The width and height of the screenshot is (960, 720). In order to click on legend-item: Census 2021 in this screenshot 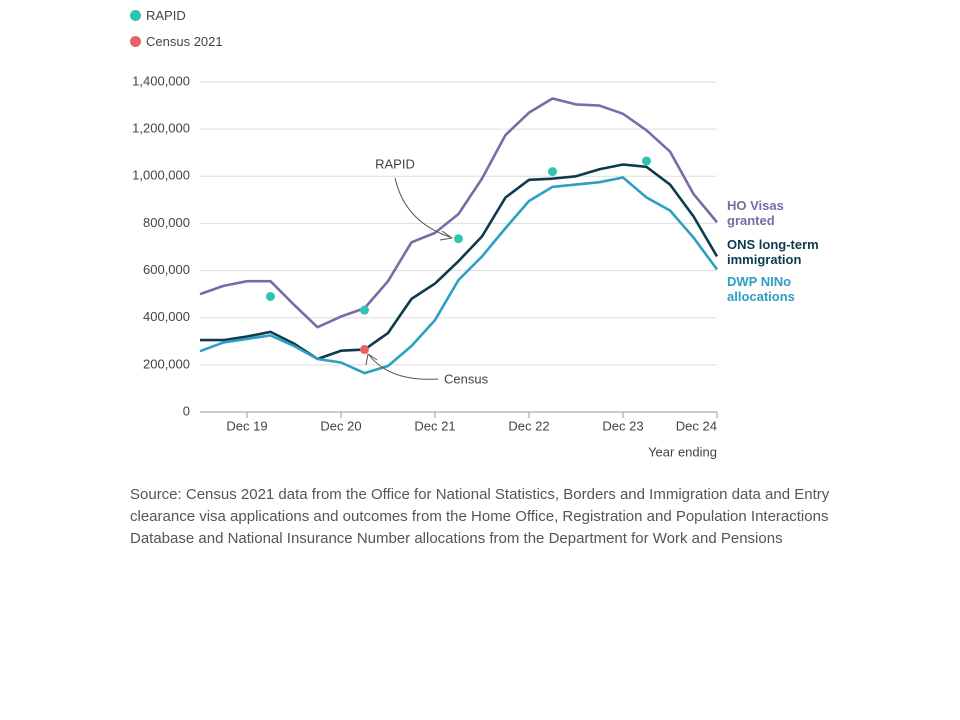, I will do `click(176, 41)`.